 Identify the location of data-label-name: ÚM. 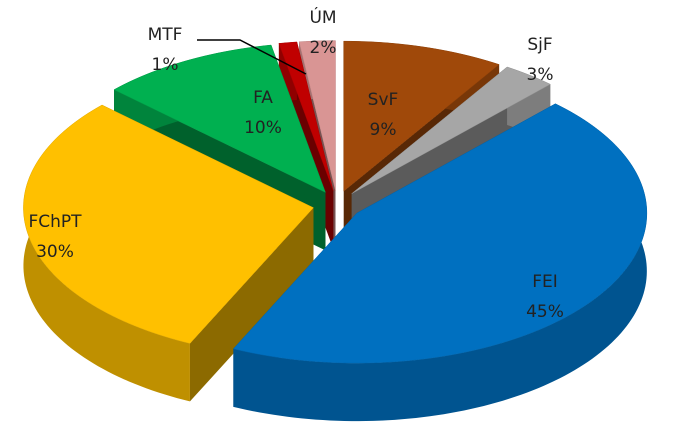
(322, 17).